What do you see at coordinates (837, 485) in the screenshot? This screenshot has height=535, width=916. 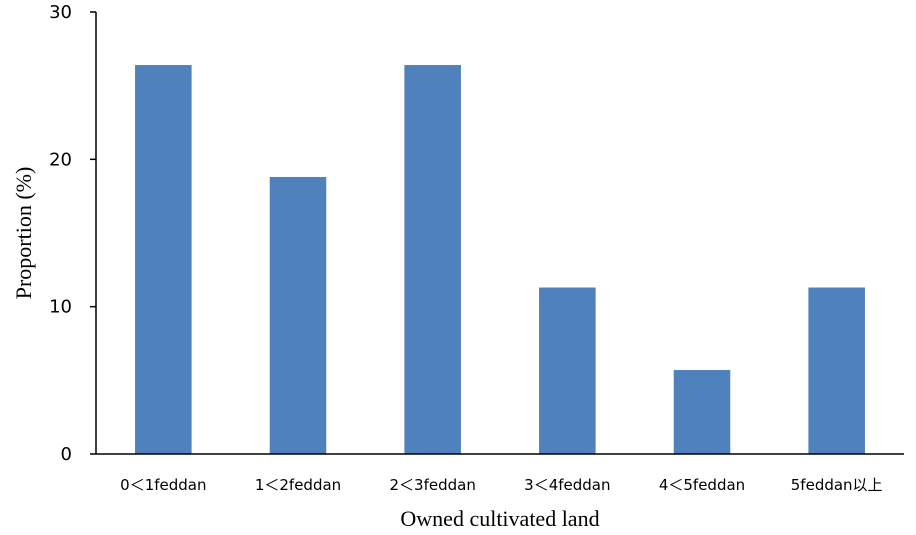 I see `x-category-label: 5feddan以上` at bounding box center [837, 485].